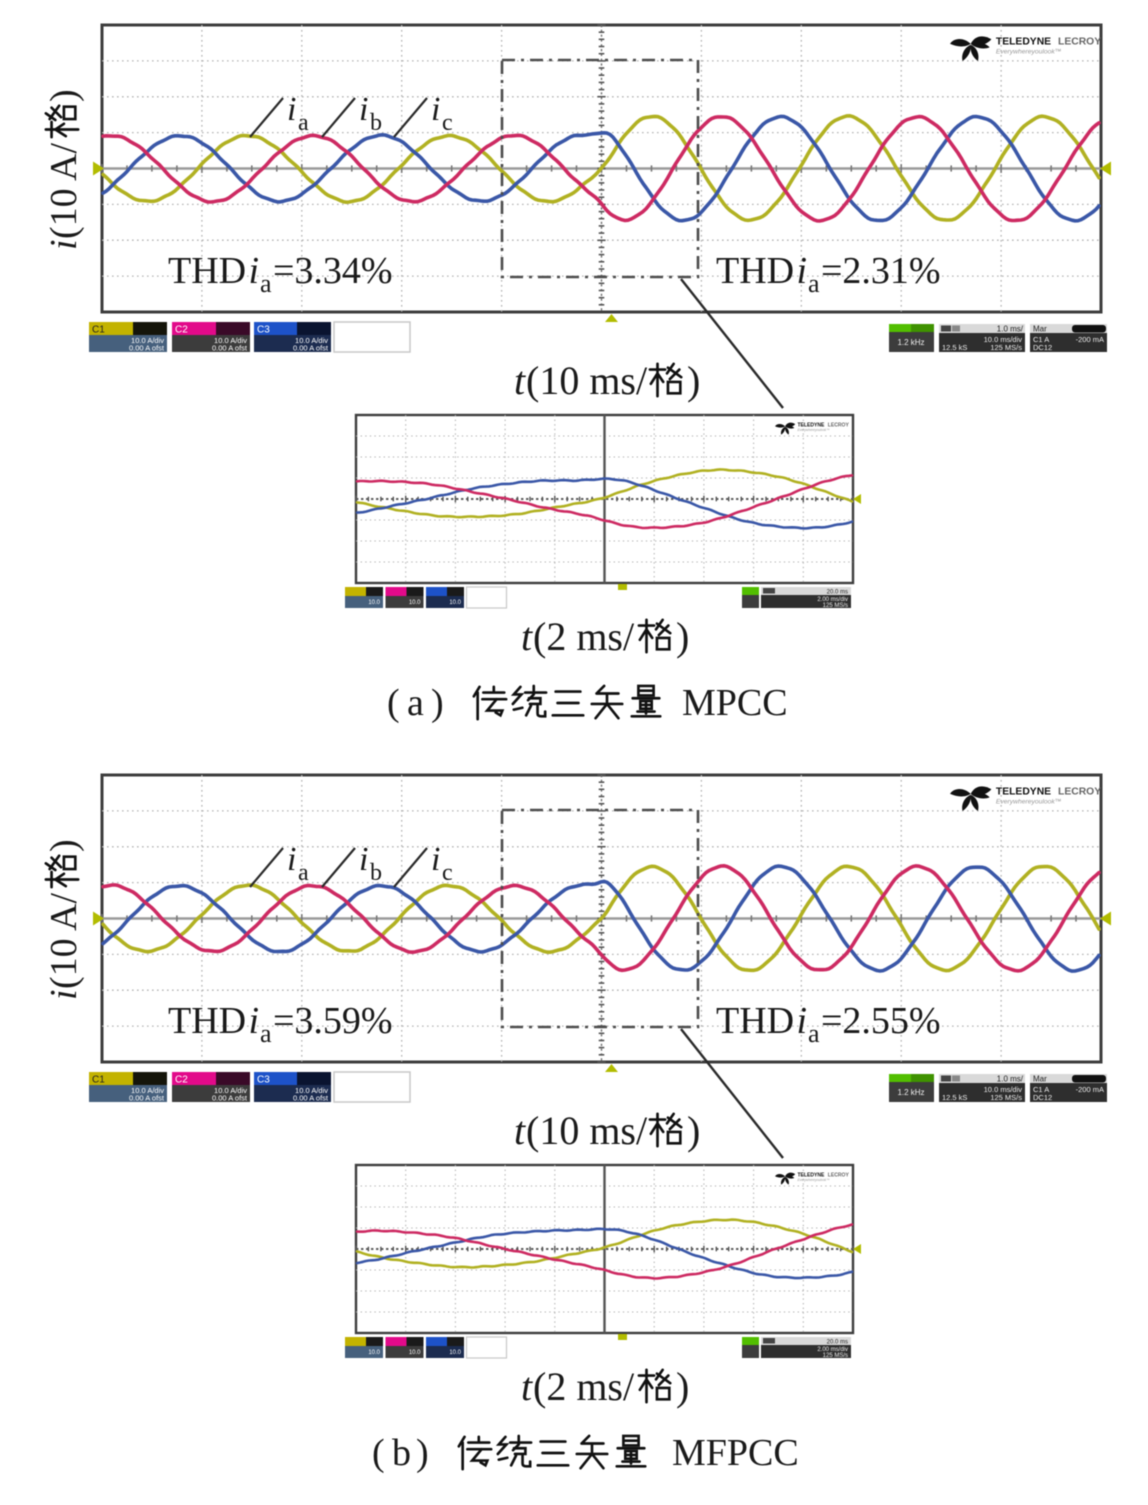  What do you see at coordinates (64, 941) in the screenshot?
I see `svg-text: (10 A/` at bounding box center [64, 941].